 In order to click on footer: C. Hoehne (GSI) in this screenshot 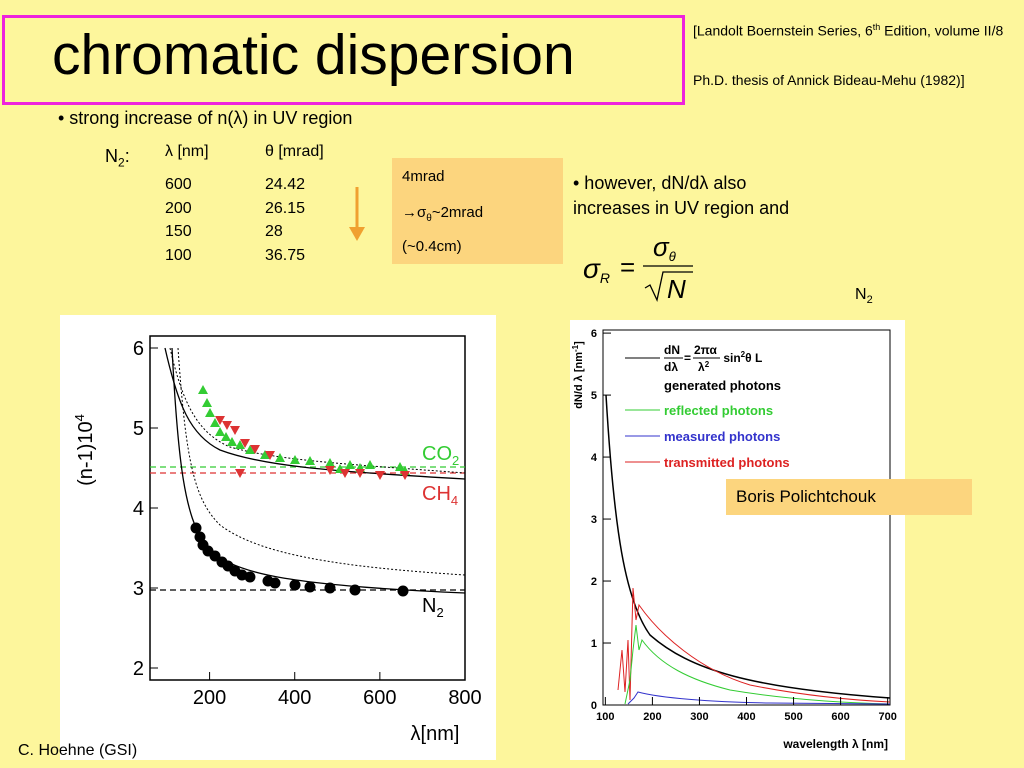, I will do `click(78, 750)`.